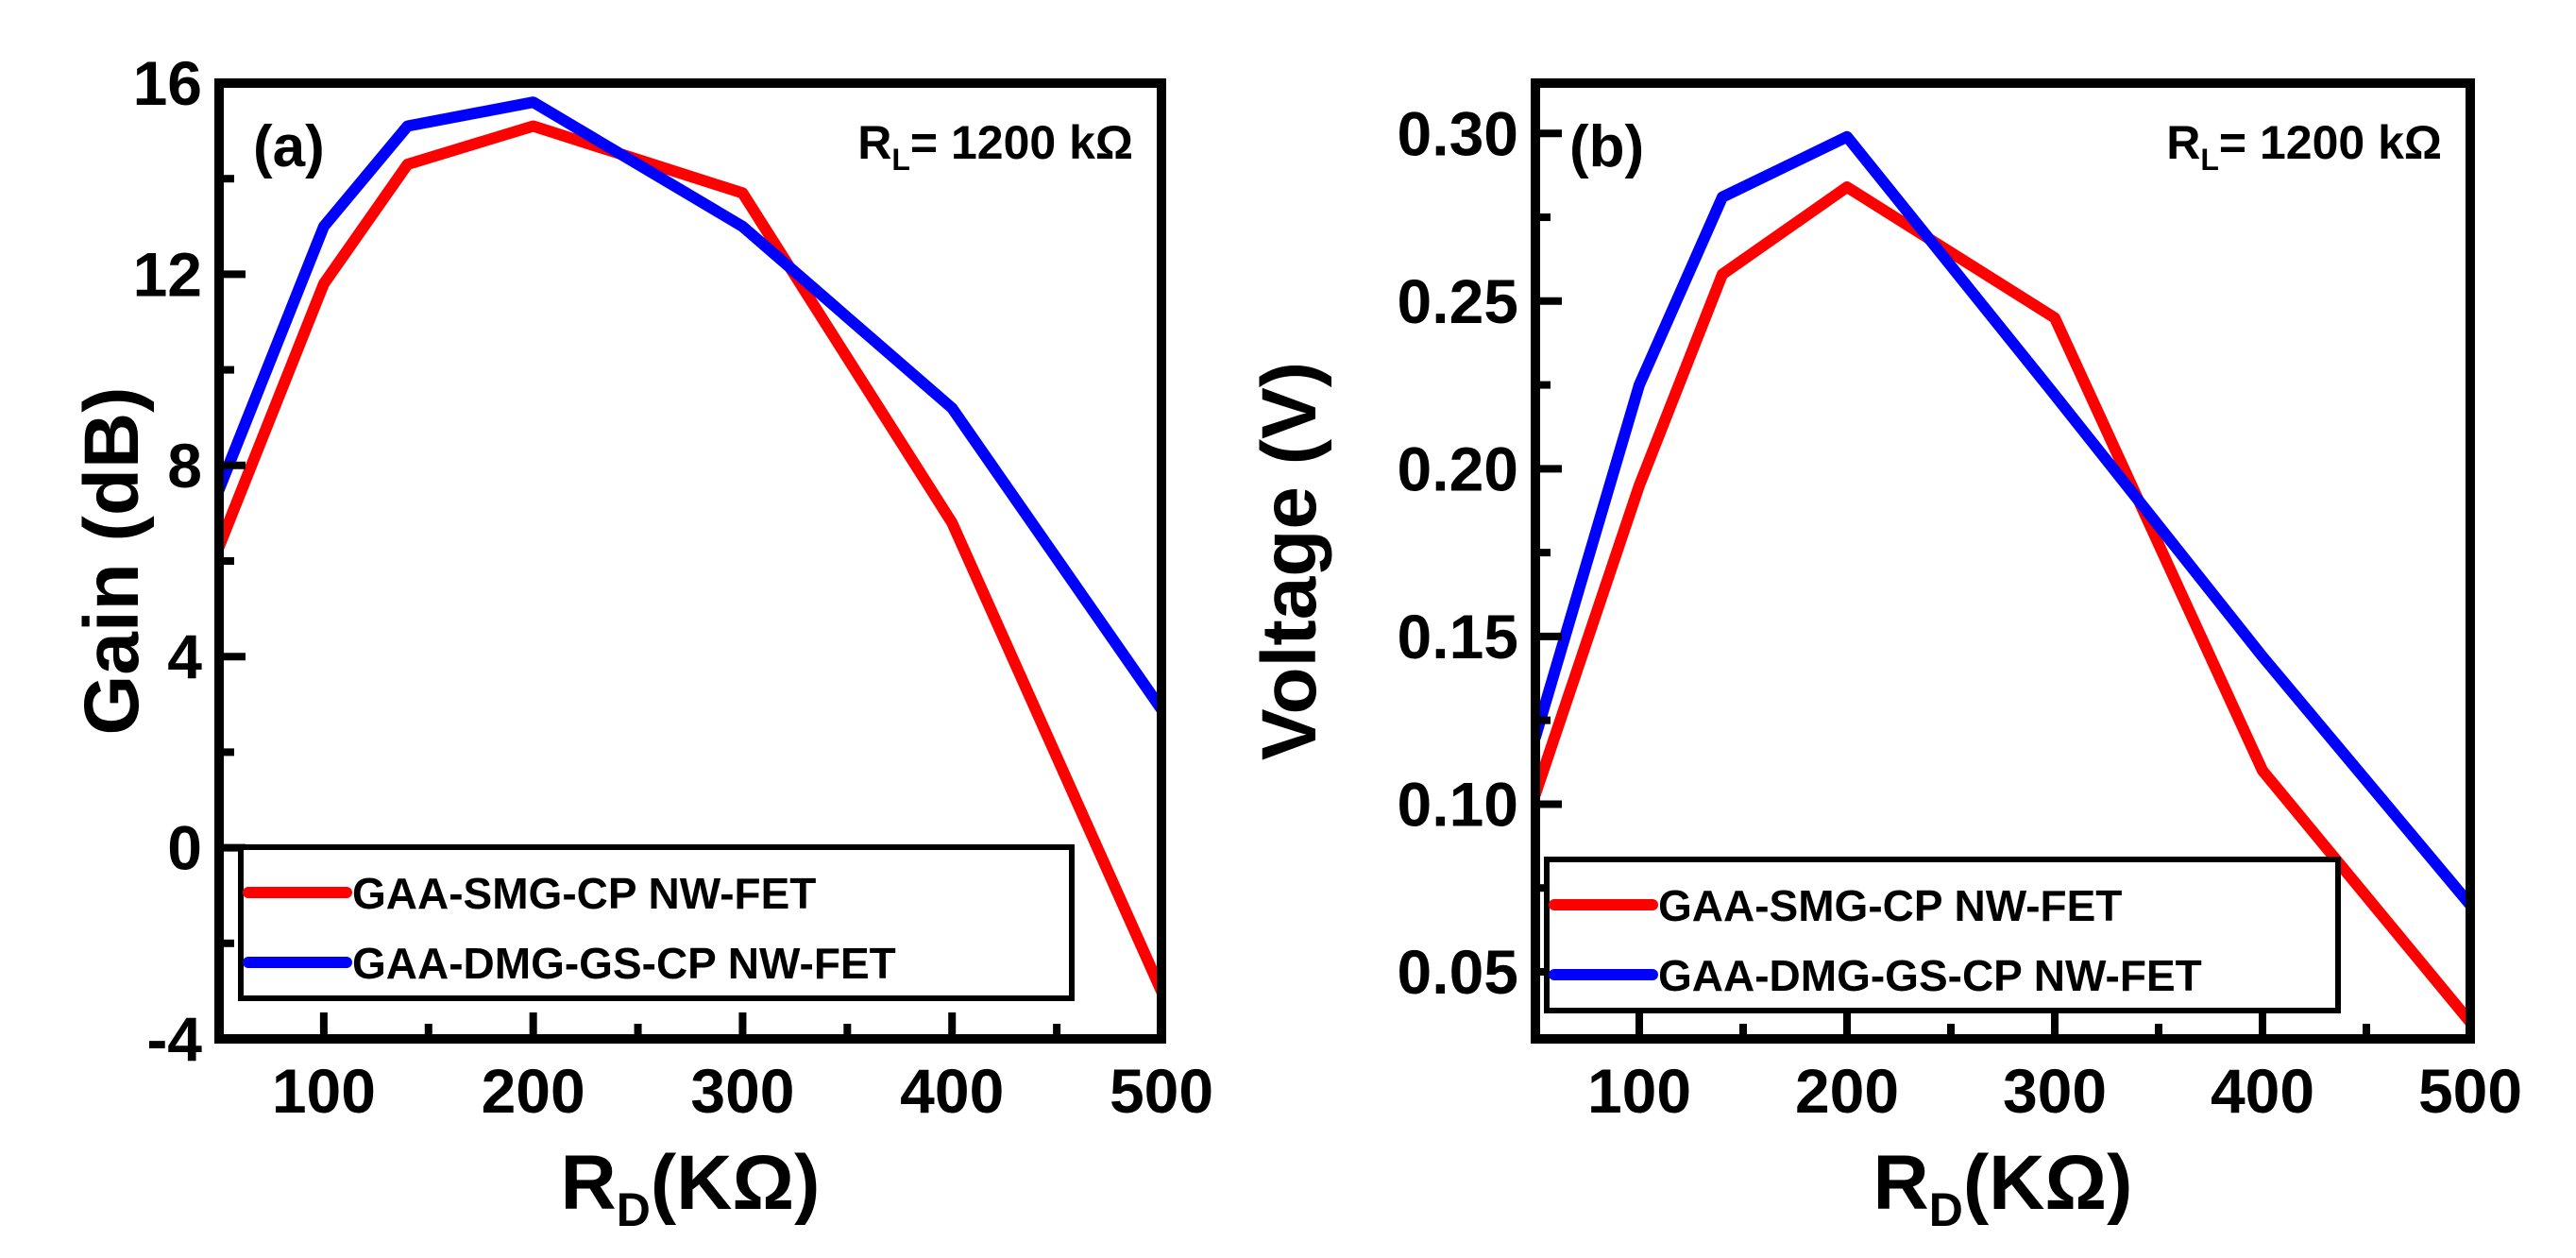 This screenshot has height=1258, width=2576. I want to click on y-tick-label: 0, so click(184, 848).